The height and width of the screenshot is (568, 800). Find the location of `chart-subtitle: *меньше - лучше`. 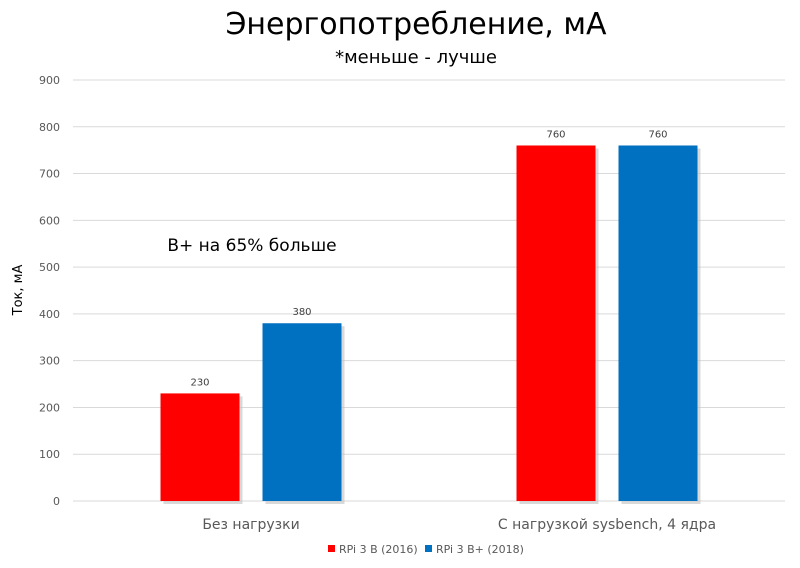

chart-subtitle: *меньше - лучше is located at coordinates (416, 57).